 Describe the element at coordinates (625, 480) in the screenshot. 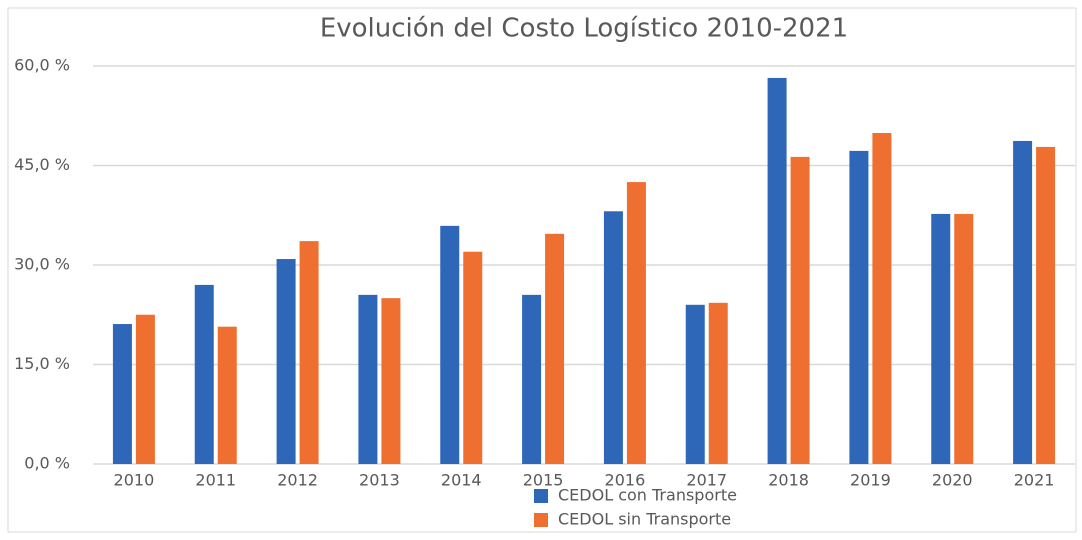

I see `x-tick-label: 2016` at that location.